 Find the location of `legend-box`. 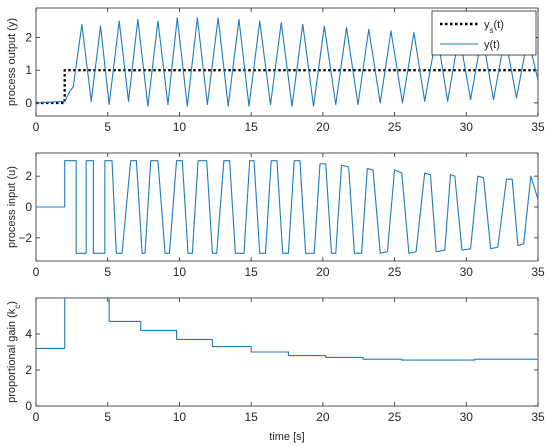

legend-box is located at coordinates (484, 33).